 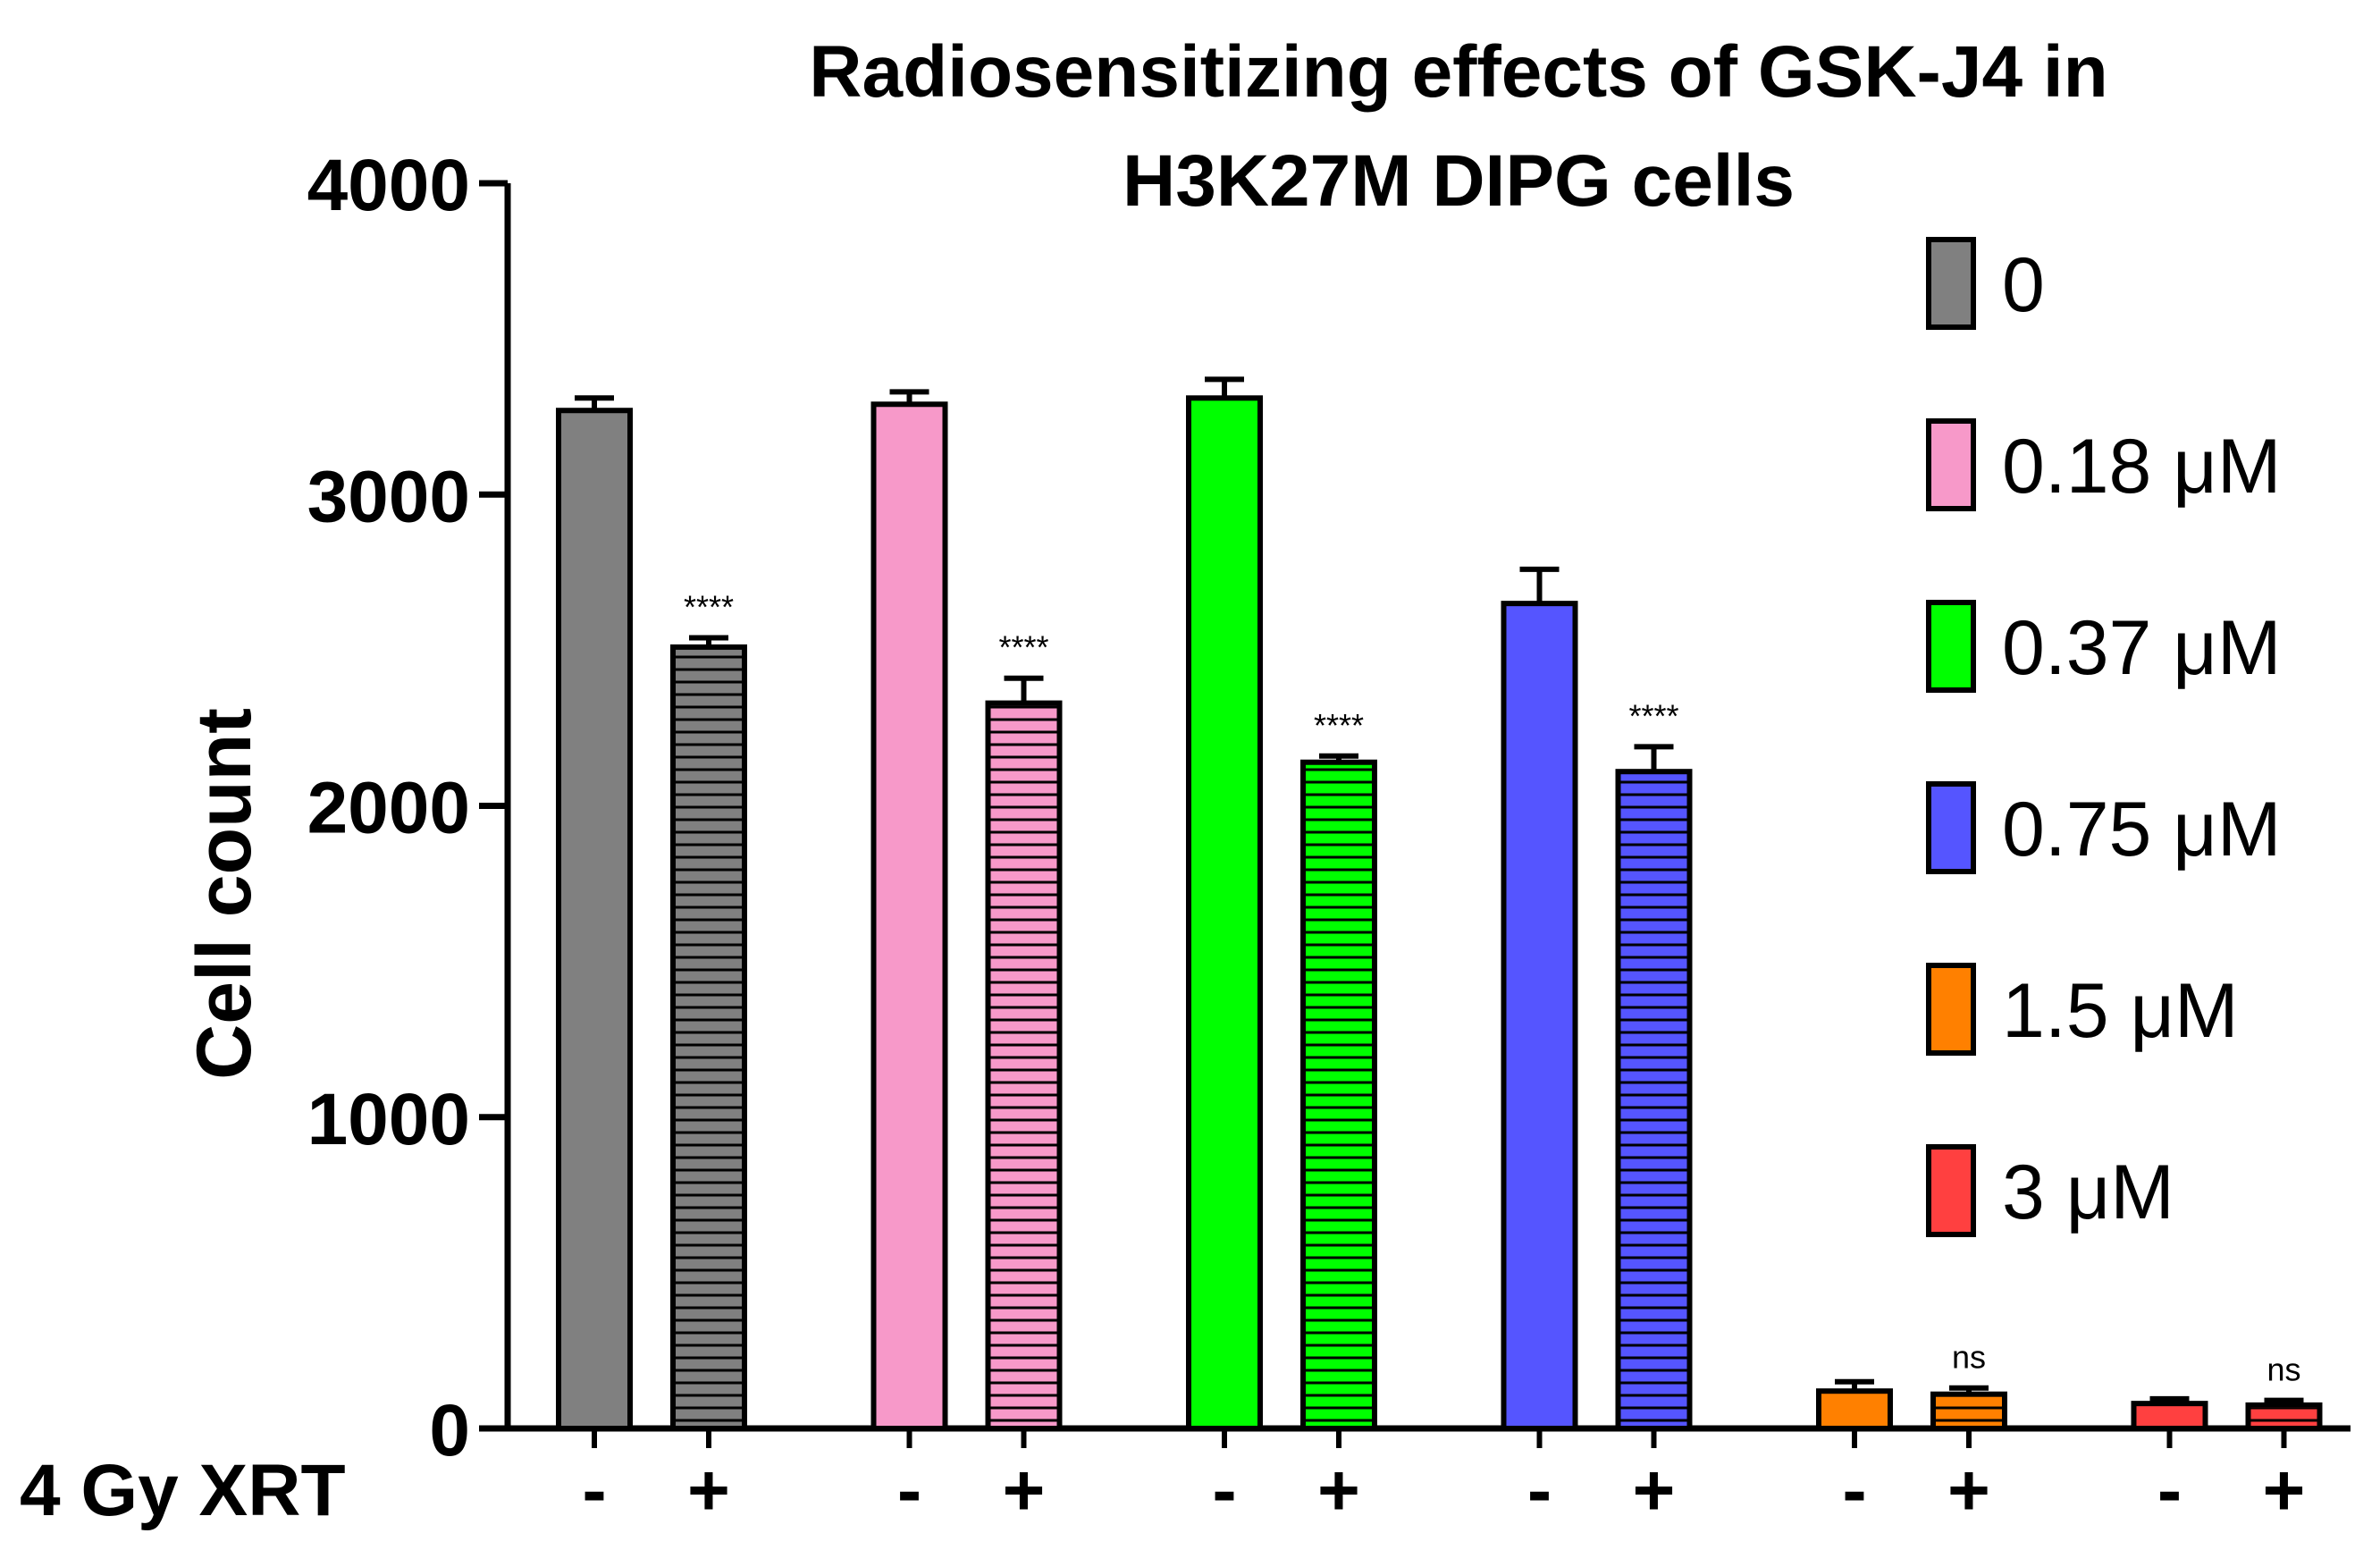 I want to click on legend-entry: 0.18 μM, so click(x=2103, y=464).